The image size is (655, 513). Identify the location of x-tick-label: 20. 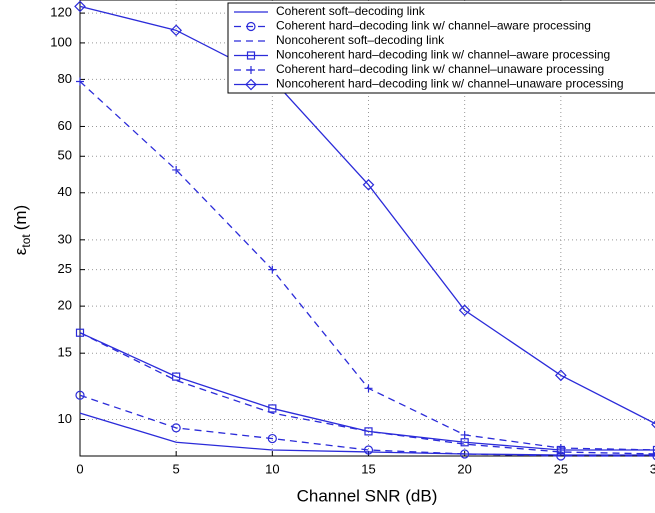
(464, 468).